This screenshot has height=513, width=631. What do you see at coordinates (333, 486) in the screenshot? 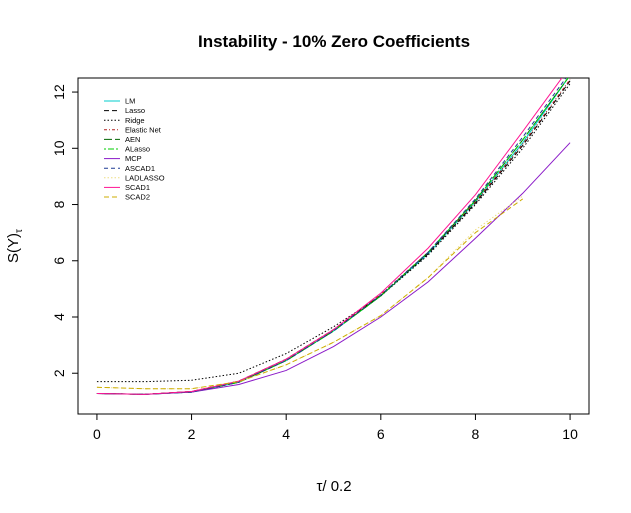
I see `x-axis-label: τ/ 0.2` at bounding box center [333, 486].